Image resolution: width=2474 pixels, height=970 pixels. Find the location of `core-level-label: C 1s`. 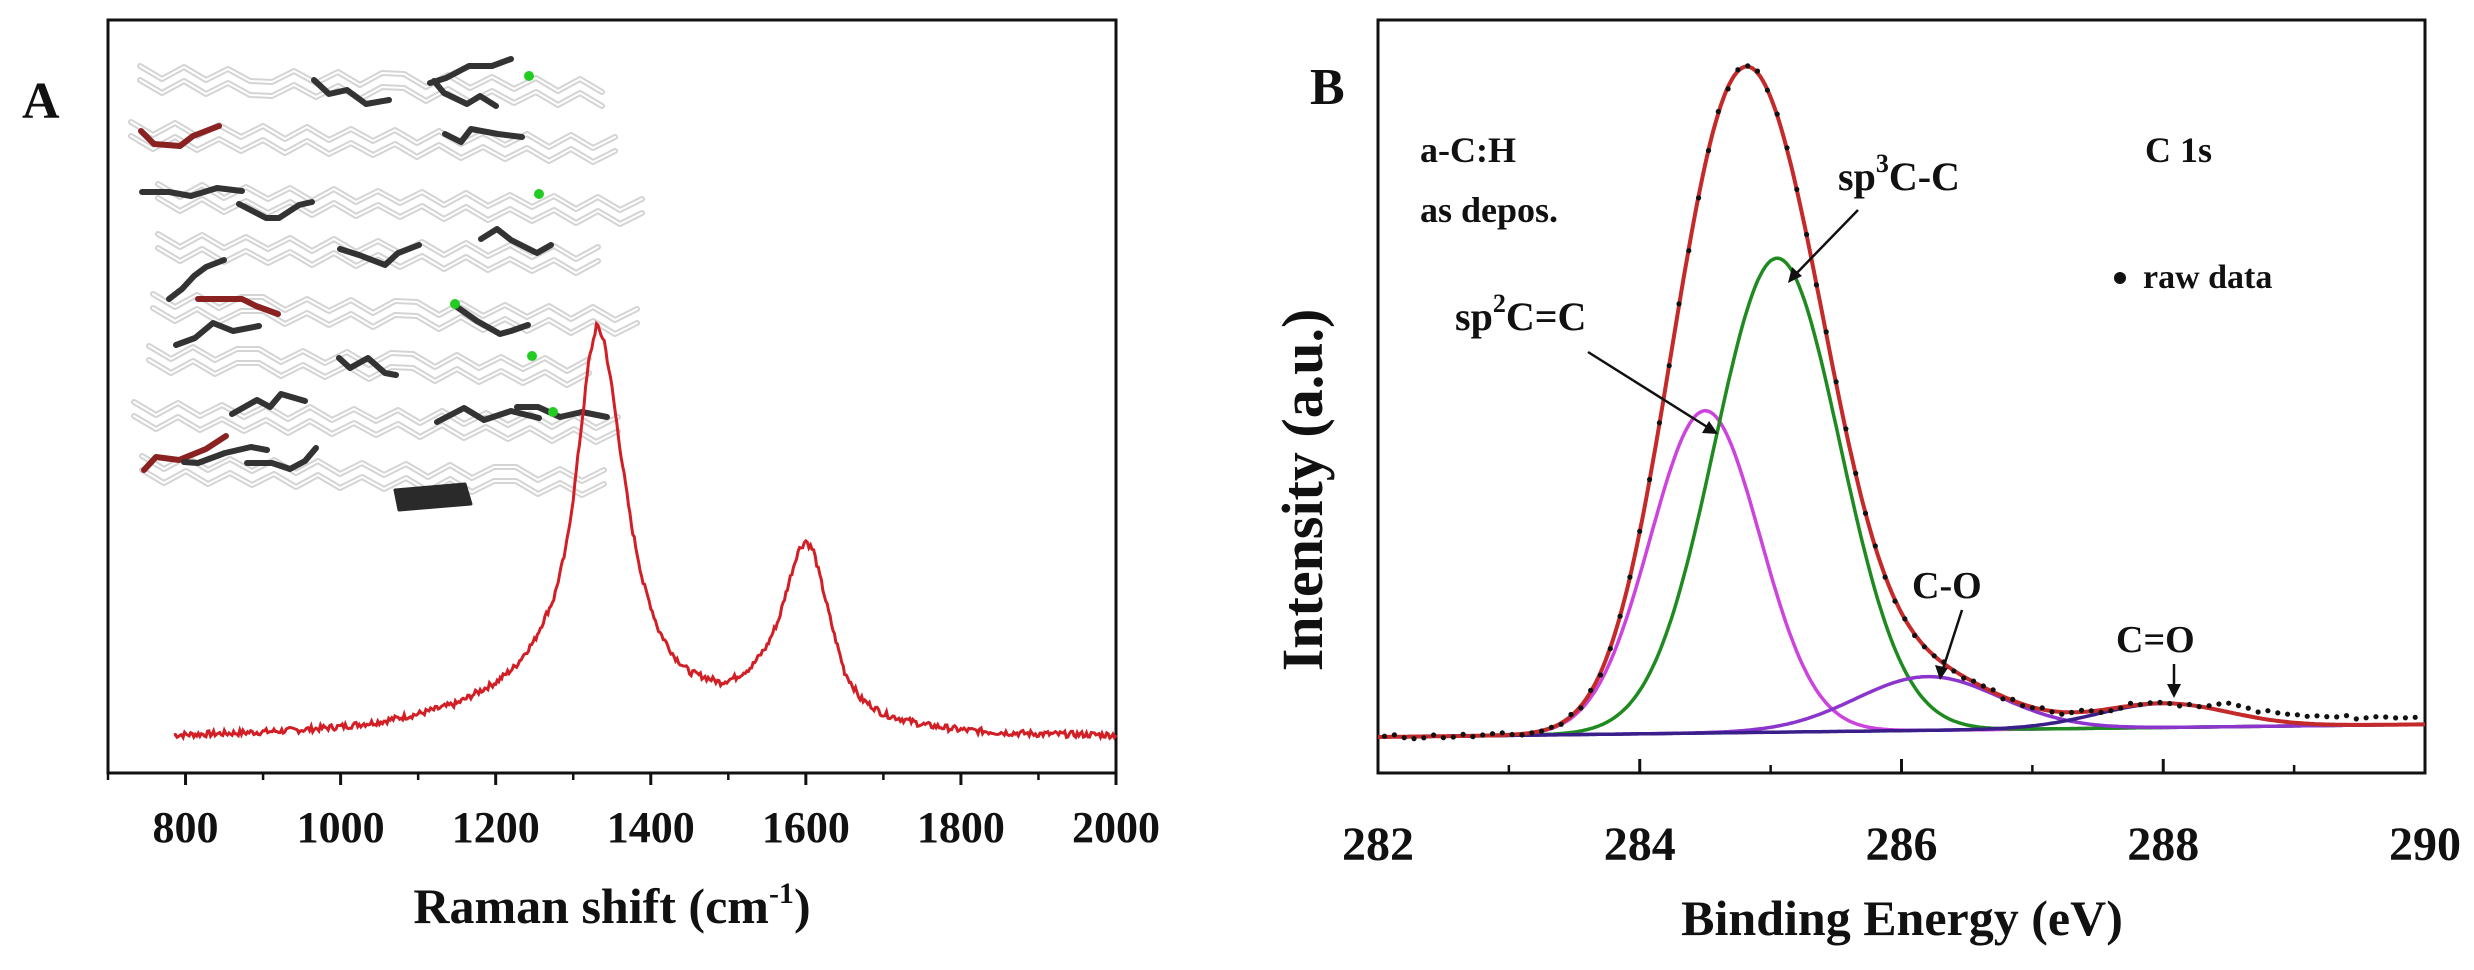

core-level-label: C 1s is located at coordinates (2178, 150).